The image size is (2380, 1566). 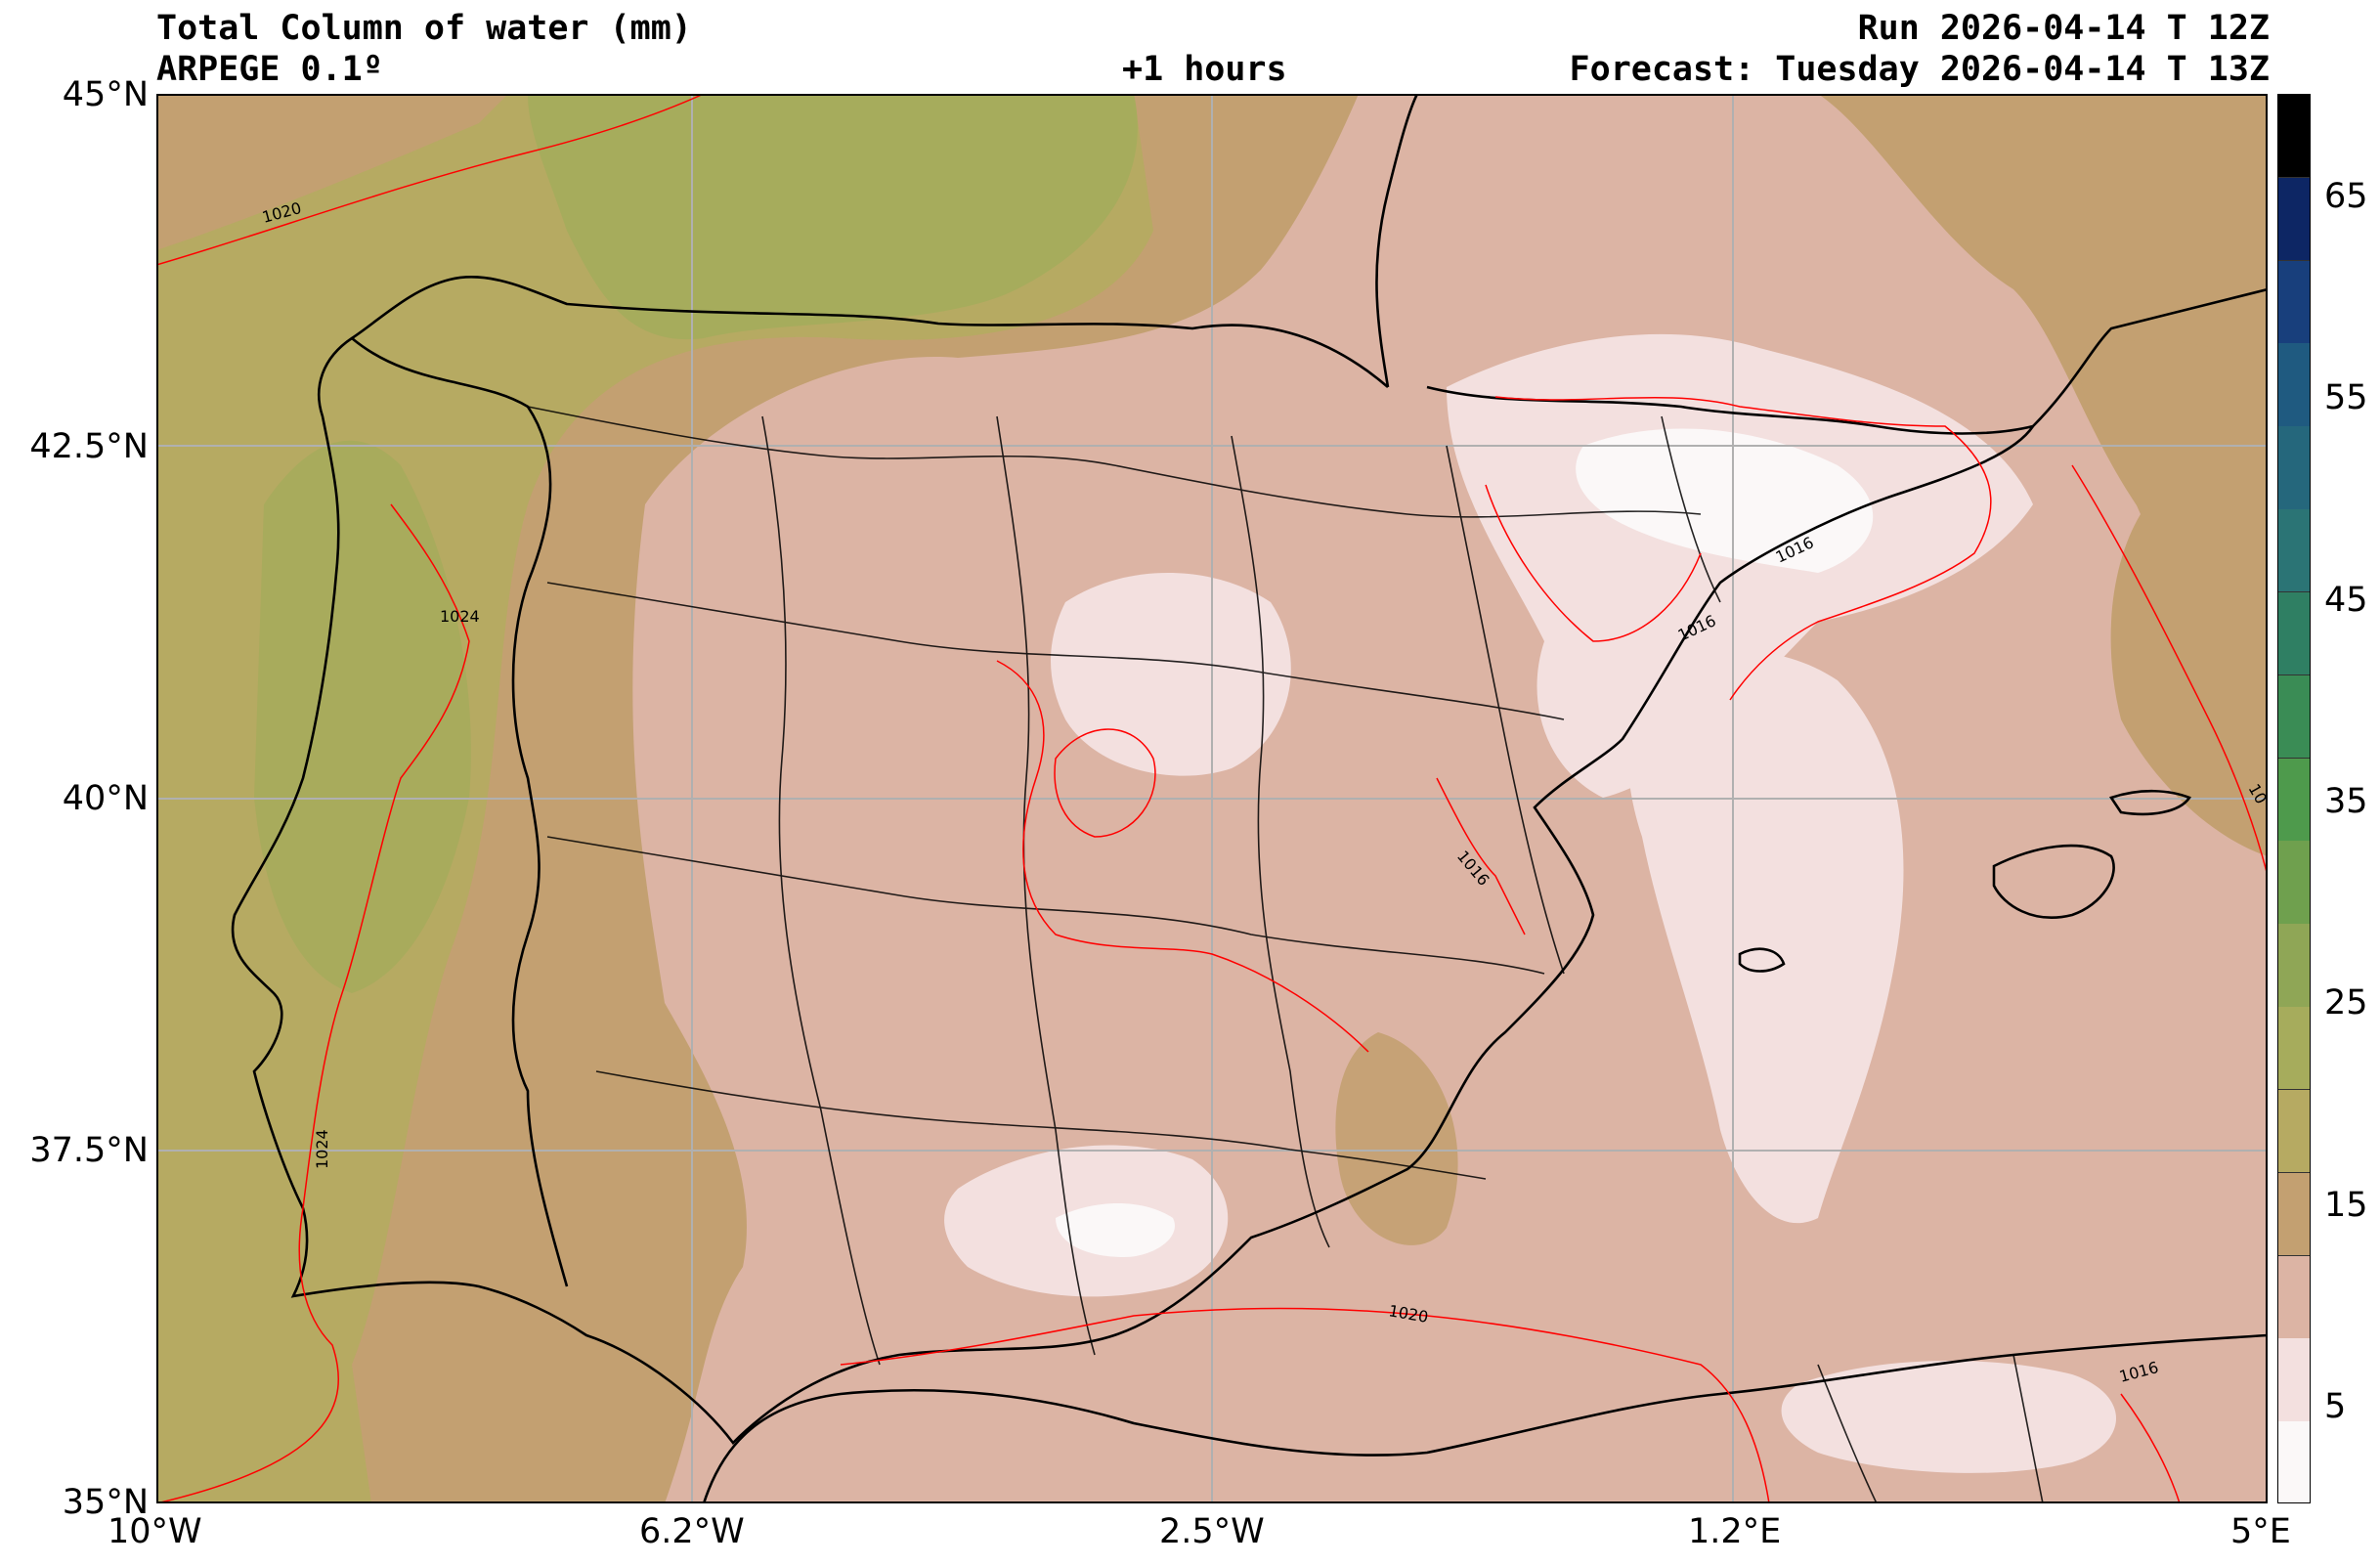 I want to click on colorbar-tick-label: 5, so click(x=2335, y=1406).